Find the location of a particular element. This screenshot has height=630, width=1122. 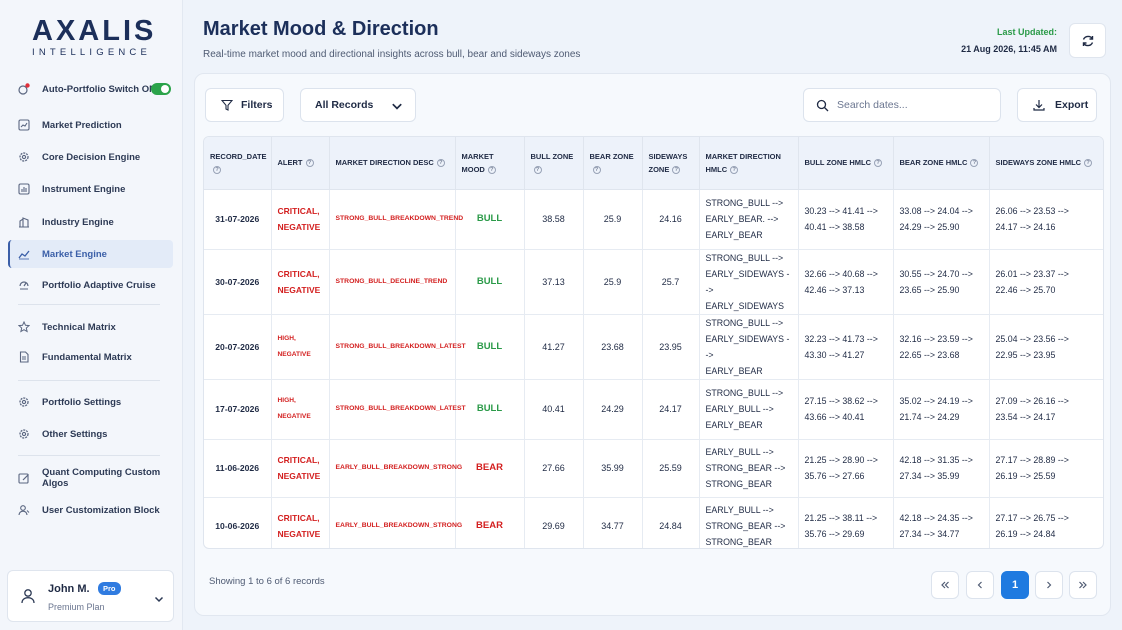

bull-hmlc-cell-line: 43.66 --> 40.41 is located at coordinates (834, 417).